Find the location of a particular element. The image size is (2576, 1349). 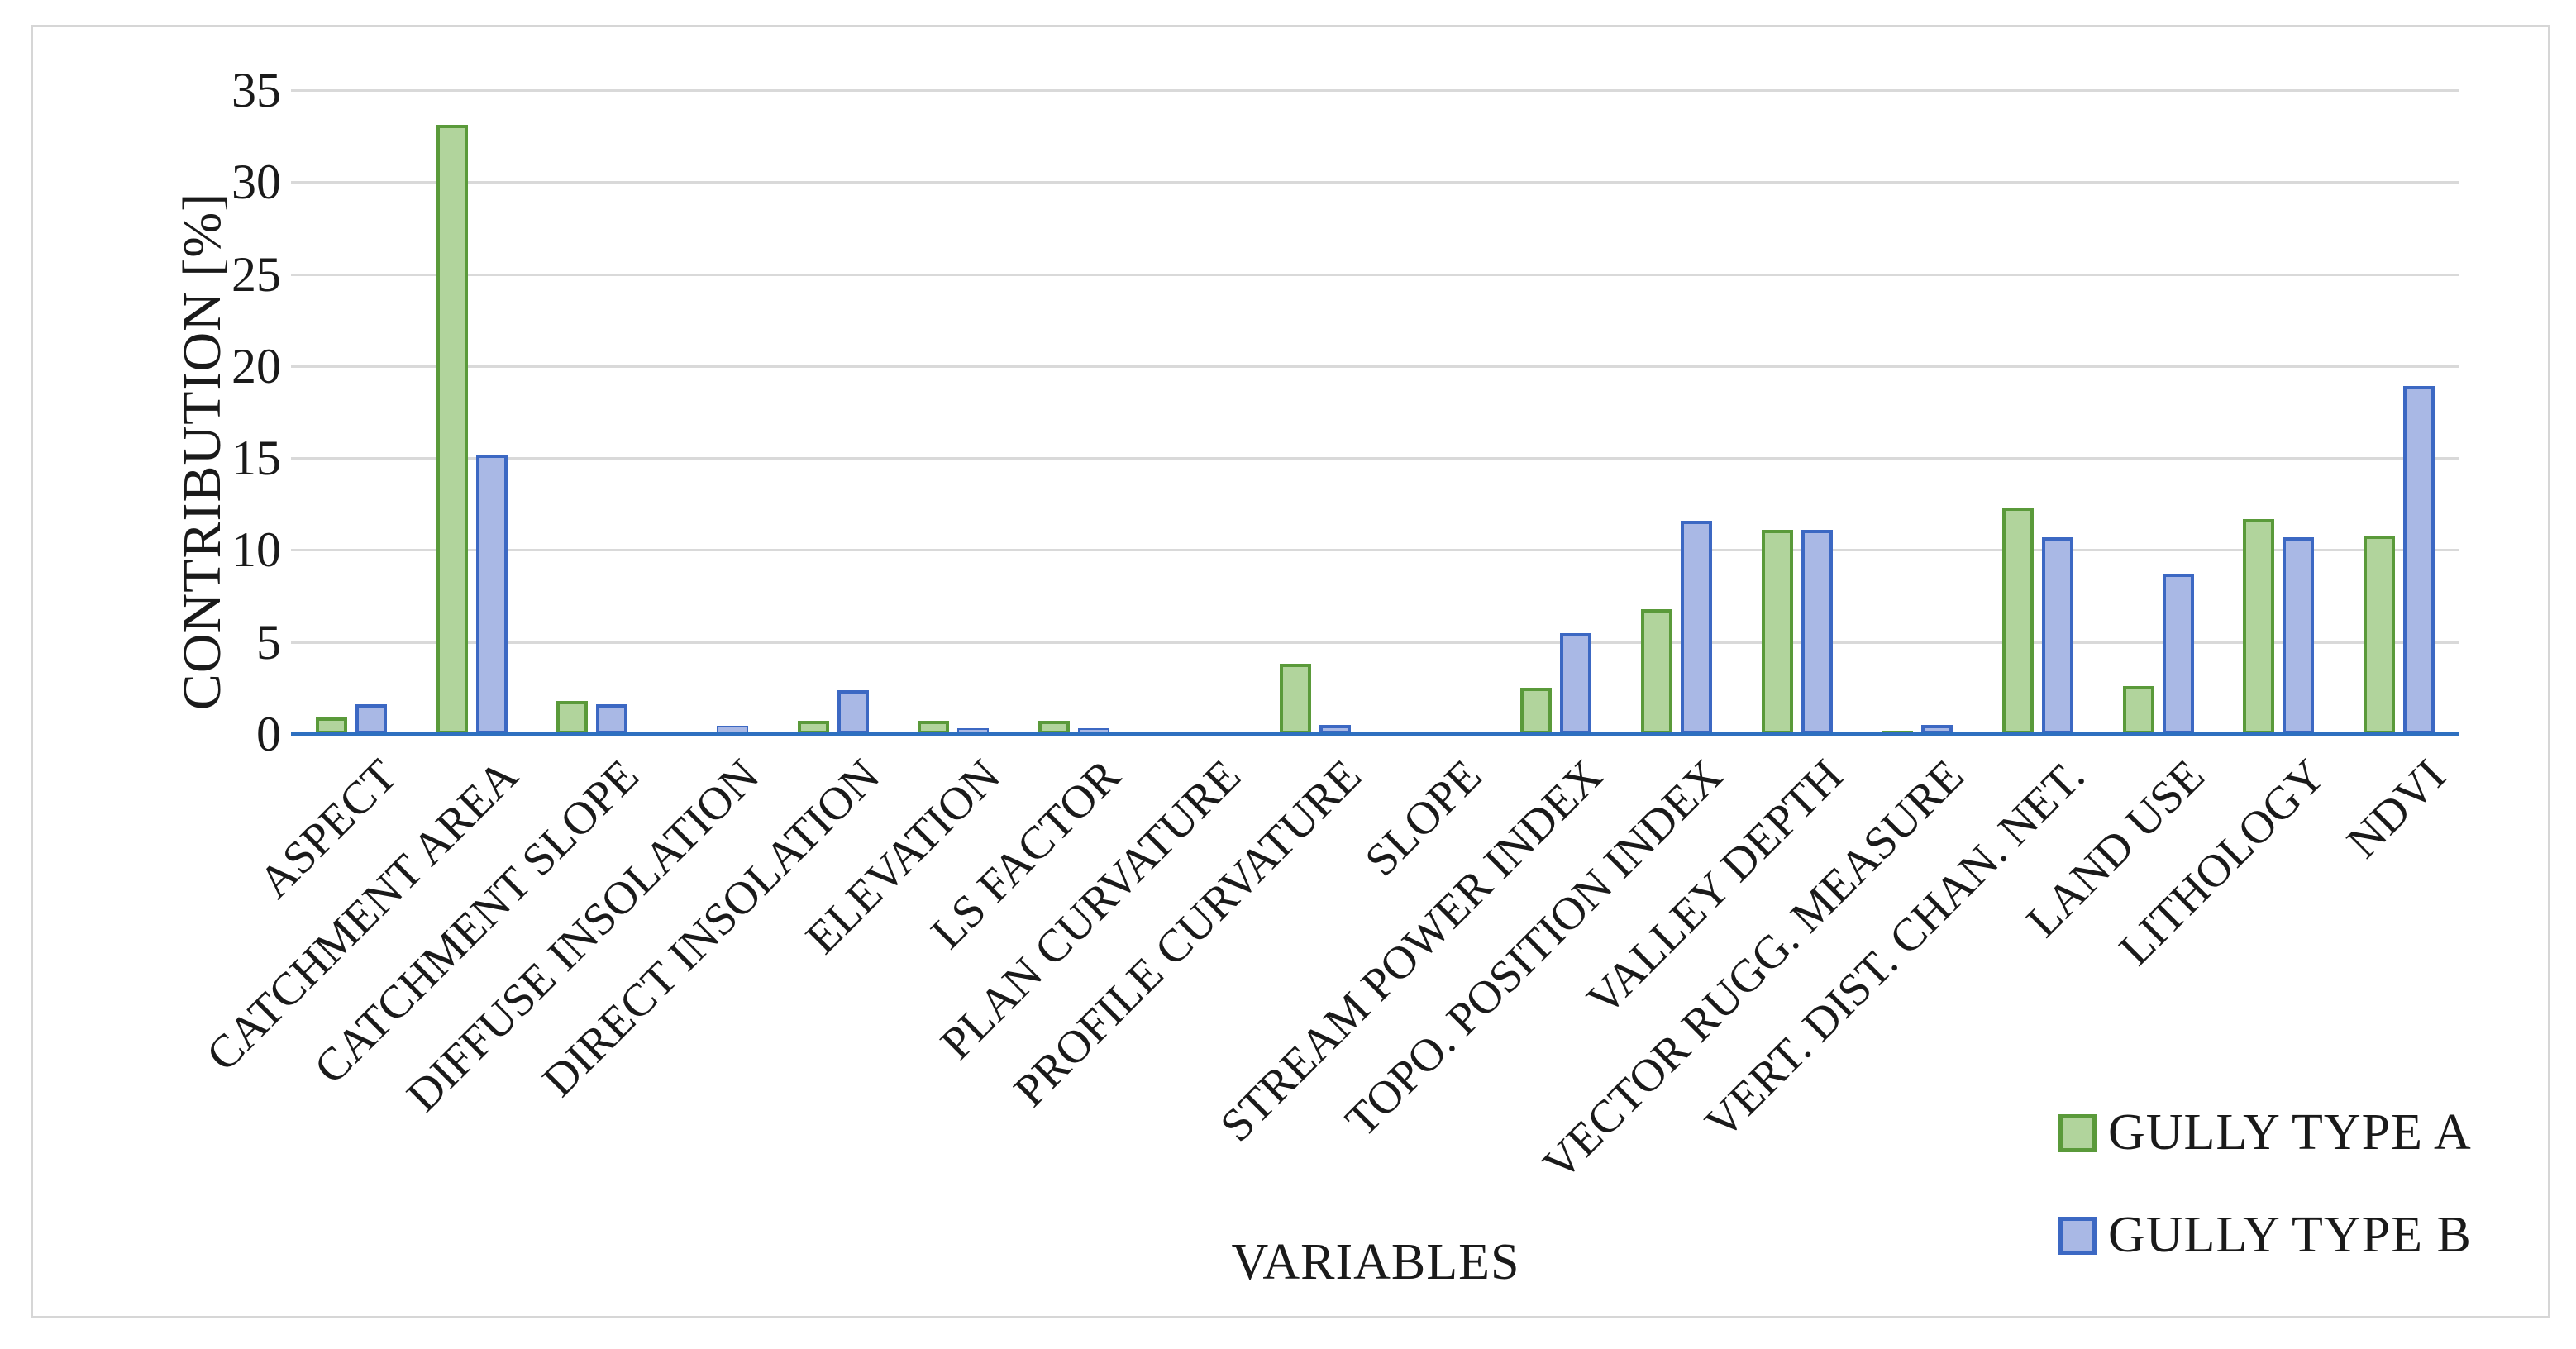

bar-gully-type-b-land-use is located at coordinates (2178, 654).